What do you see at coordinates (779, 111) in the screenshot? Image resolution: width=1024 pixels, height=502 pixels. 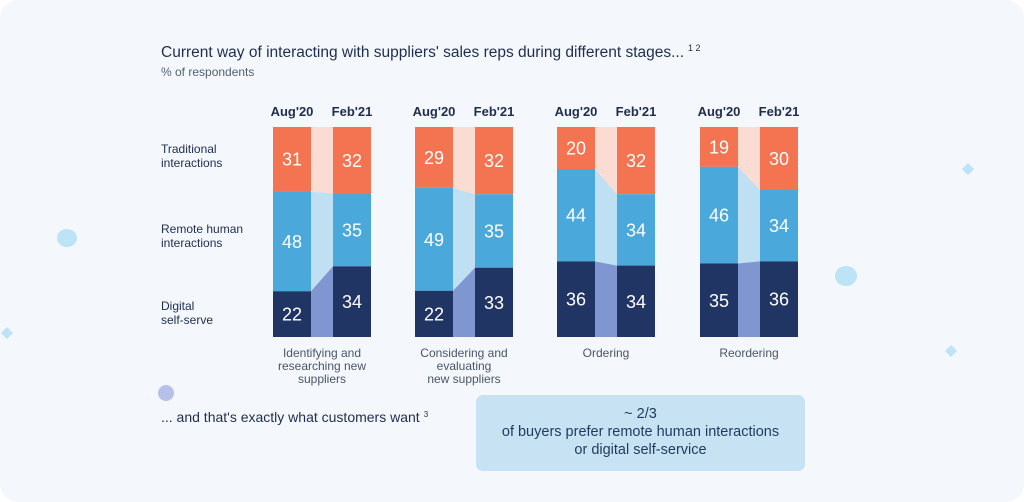 I see `period-label-feb21-group-4: Feb'21` at bounding box center [779, 111].